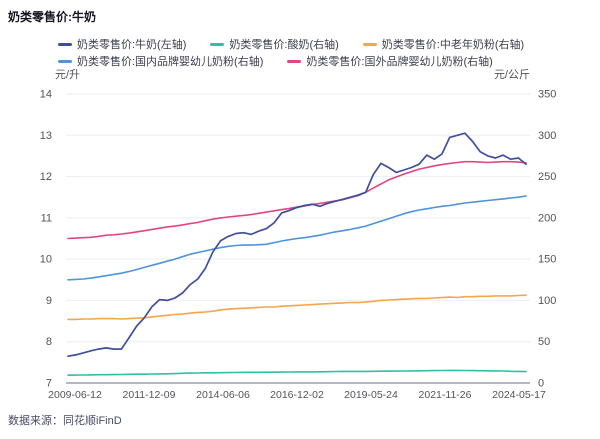 This screenshot has height=439, width=600. What do you see at coordinates (65, 44) in the screenshot?
I see `legend-swatch-milk` at bounding box center [65, 44].